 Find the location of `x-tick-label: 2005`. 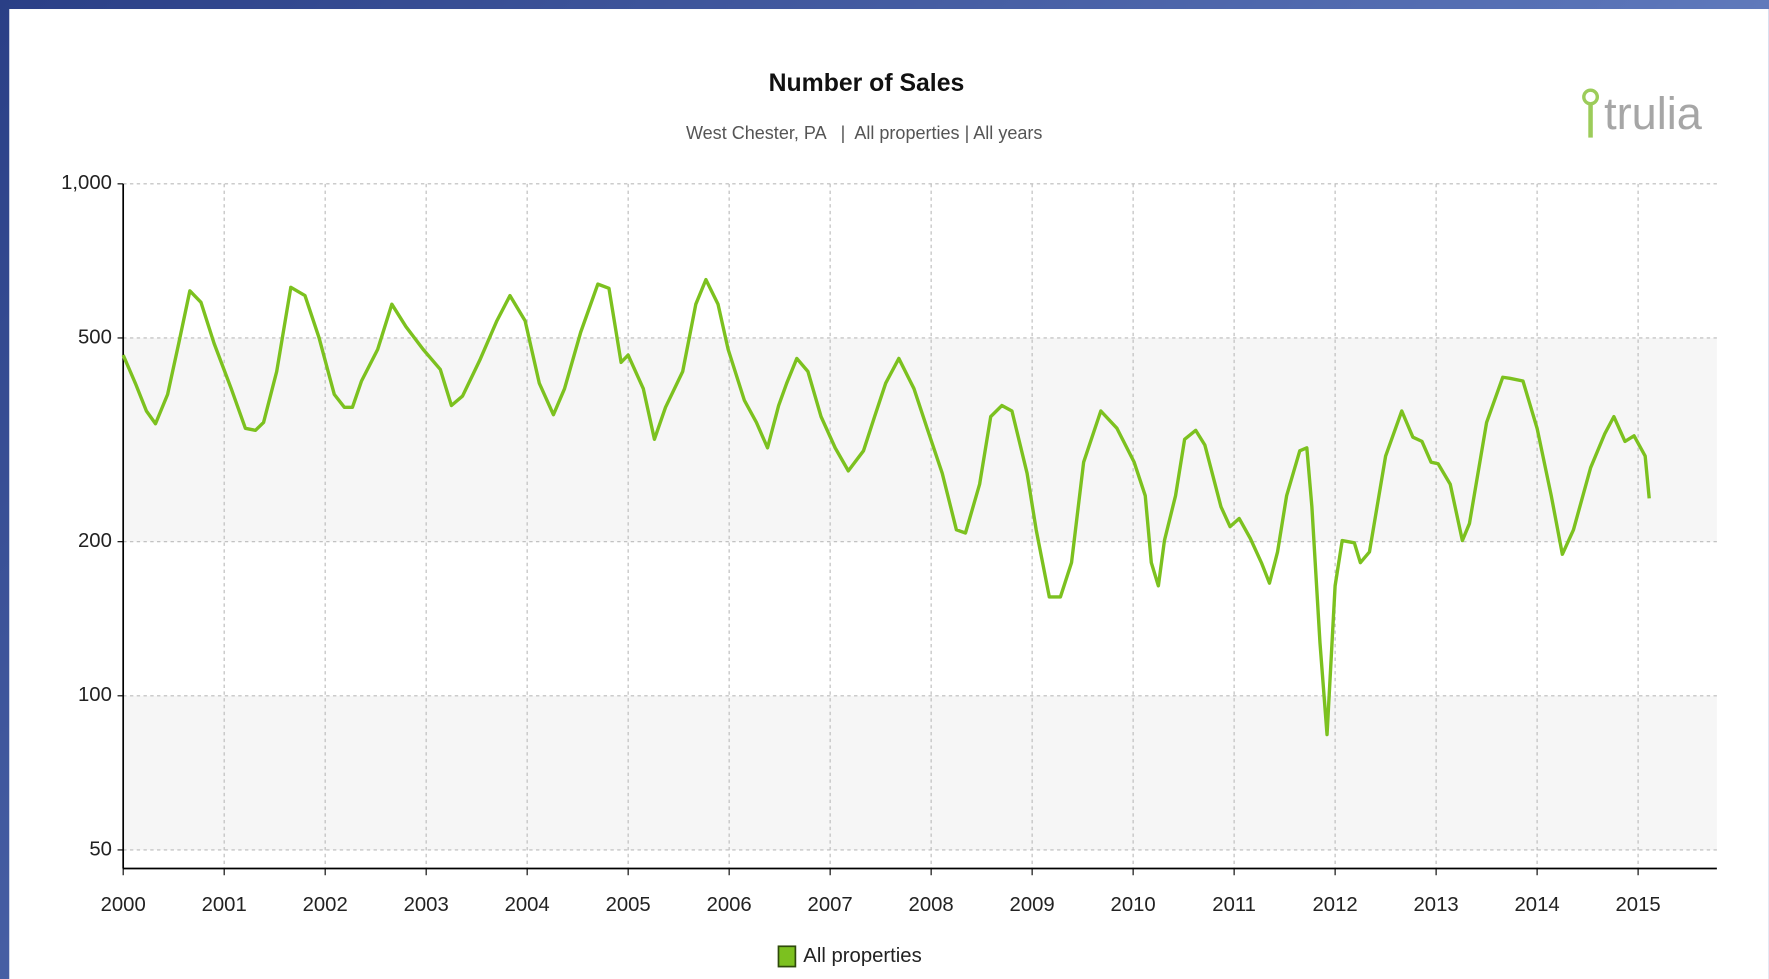

x-tick-label: 2005 is located at coordinates (628, 905).